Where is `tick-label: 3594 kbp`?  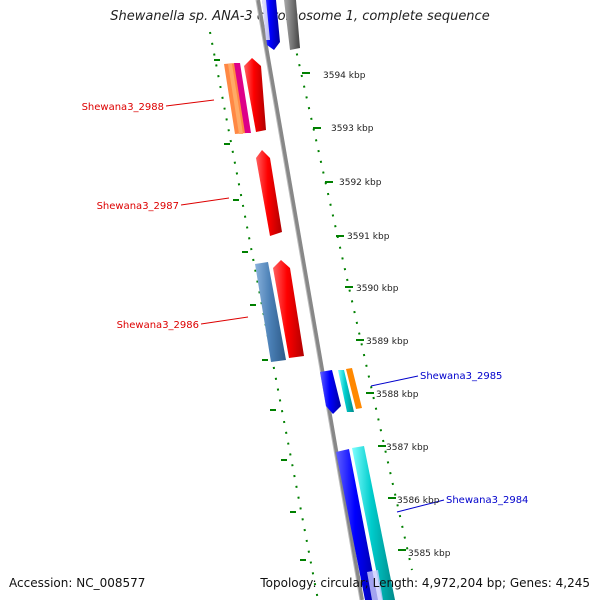
tick-label: 3594 kbp is located at coordinates (344, 76).